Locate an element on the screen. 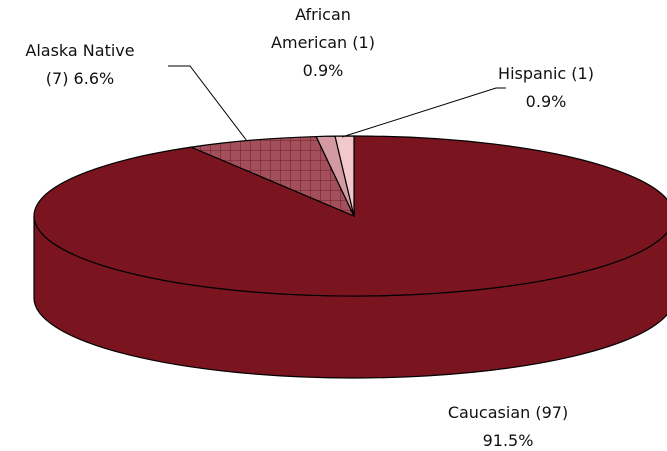  leader-line-alaska-native is located at coordinates (208, 103).